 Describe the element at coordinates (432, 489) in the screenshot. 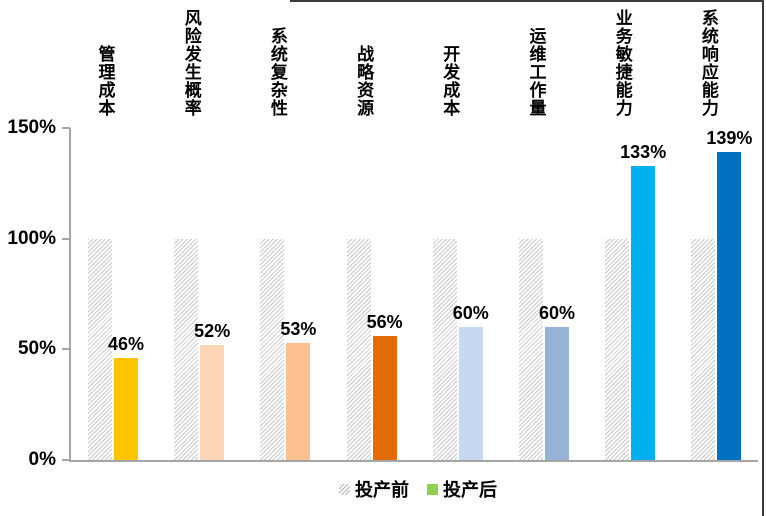

I see `legend-swatch-green-icon` at that location.